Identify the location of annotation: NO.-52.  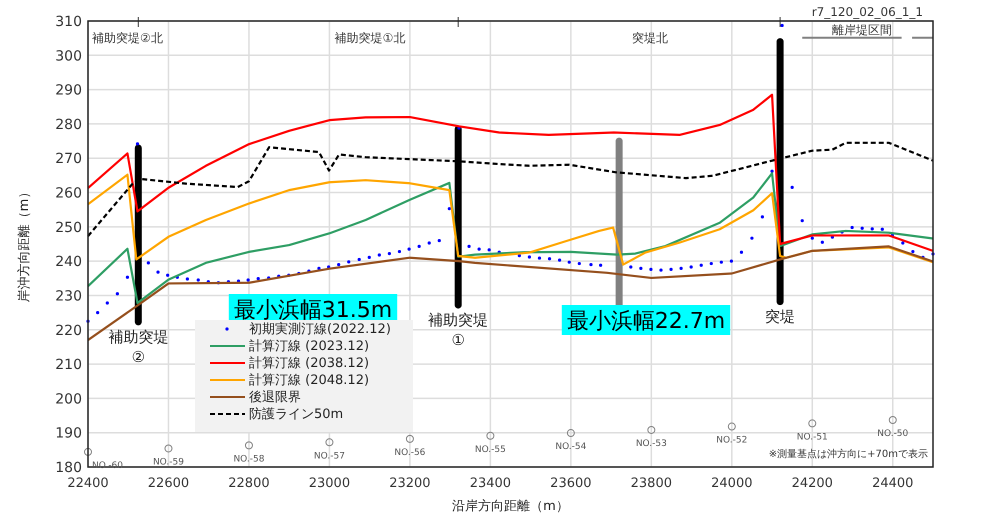
(732, 441).